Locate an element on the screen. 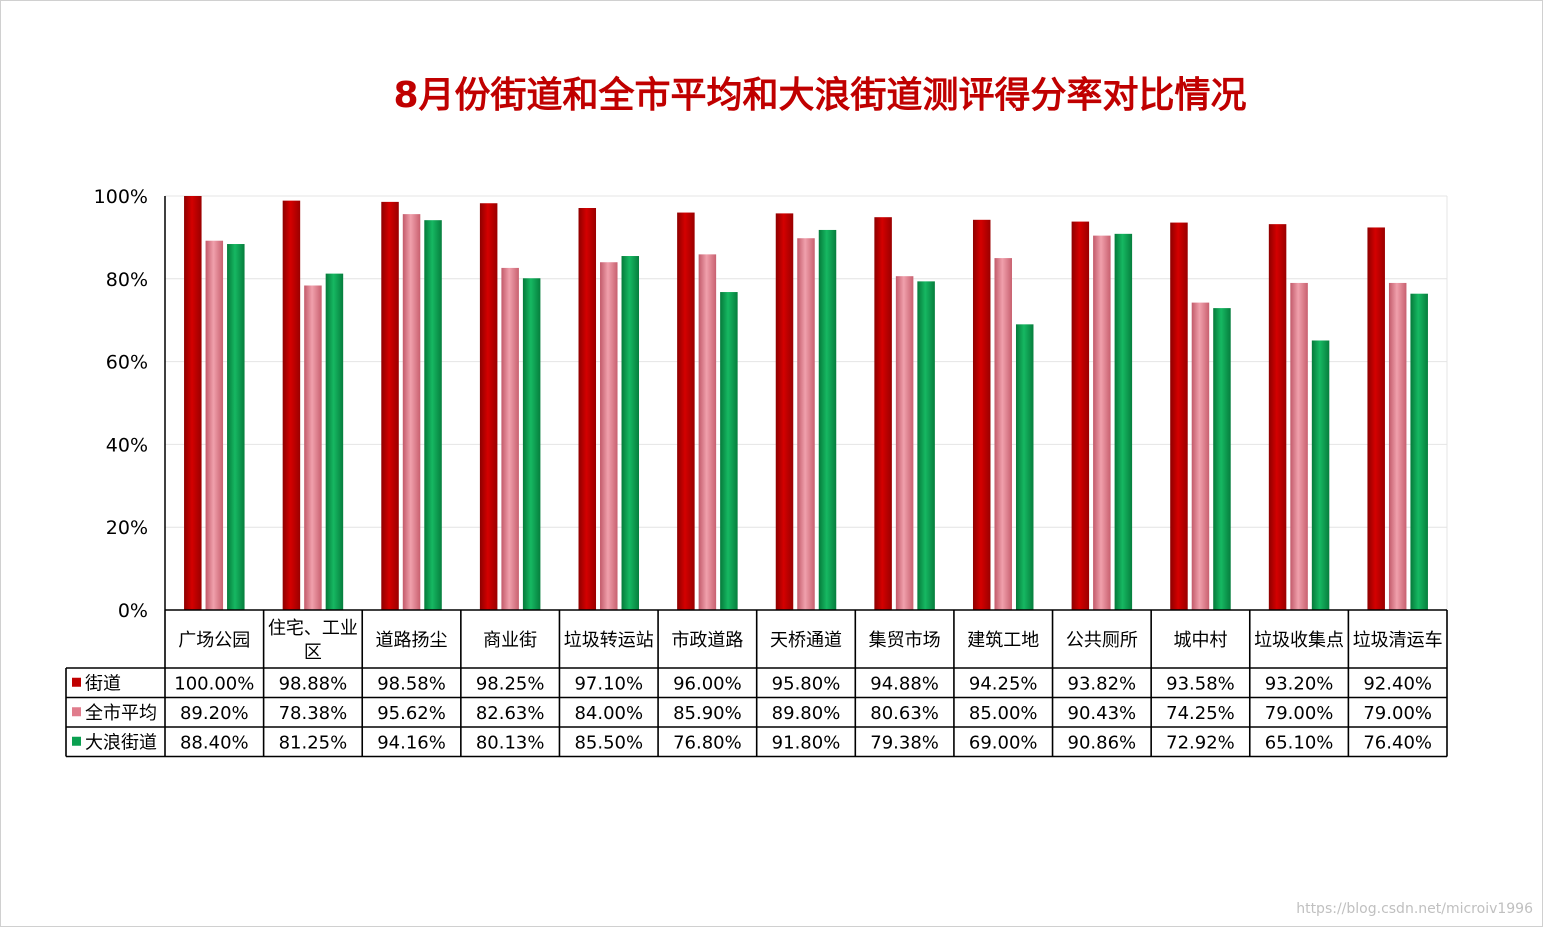 The height and width of the screenshot is (927, 1543). data-label: 90.43% is located at coordinates (1102, 713).